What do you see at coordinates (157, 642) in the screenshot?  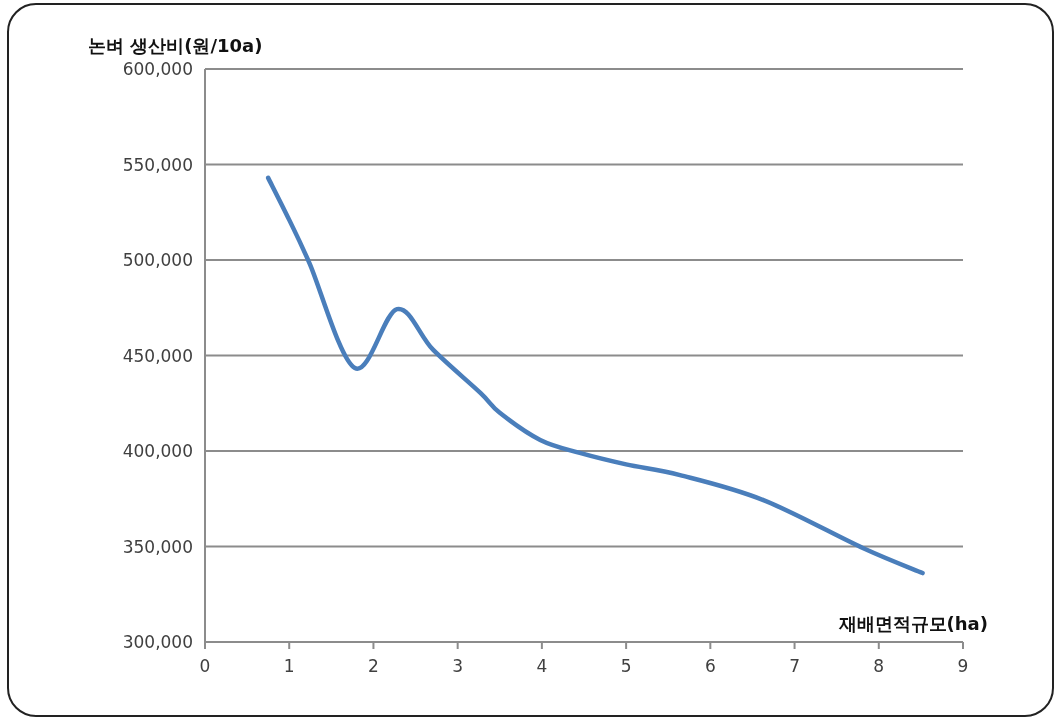 I see `y-tick-label: 300,000` at bounding box center [157, 642].